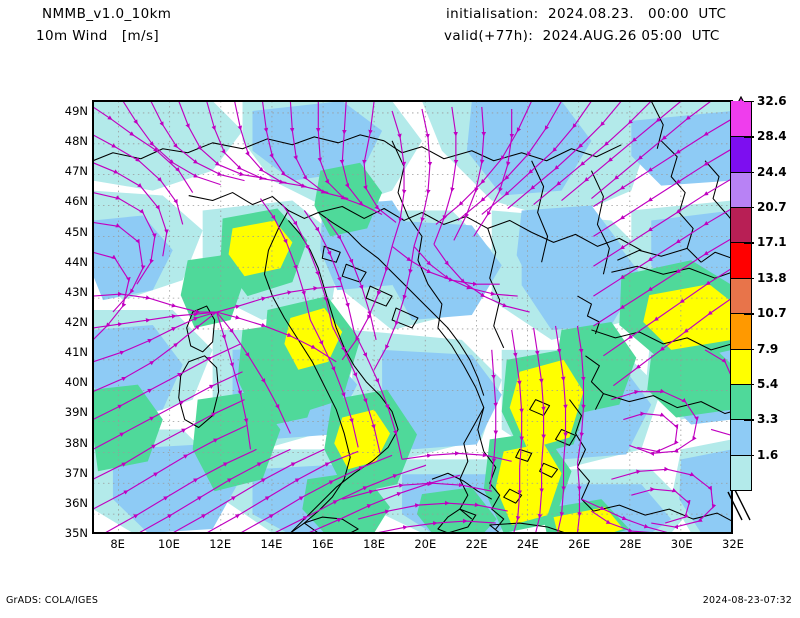 This screenshot has height=618, width=800. I want to click on x-tick-label: 32E, so click(733, 544).